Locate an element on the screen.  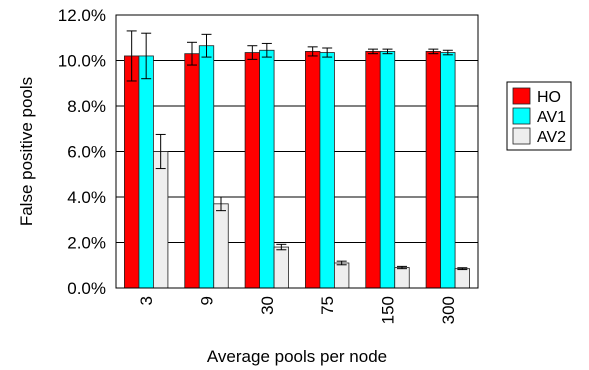
legend-swatch-av1 is located at coordinates (521, 116).